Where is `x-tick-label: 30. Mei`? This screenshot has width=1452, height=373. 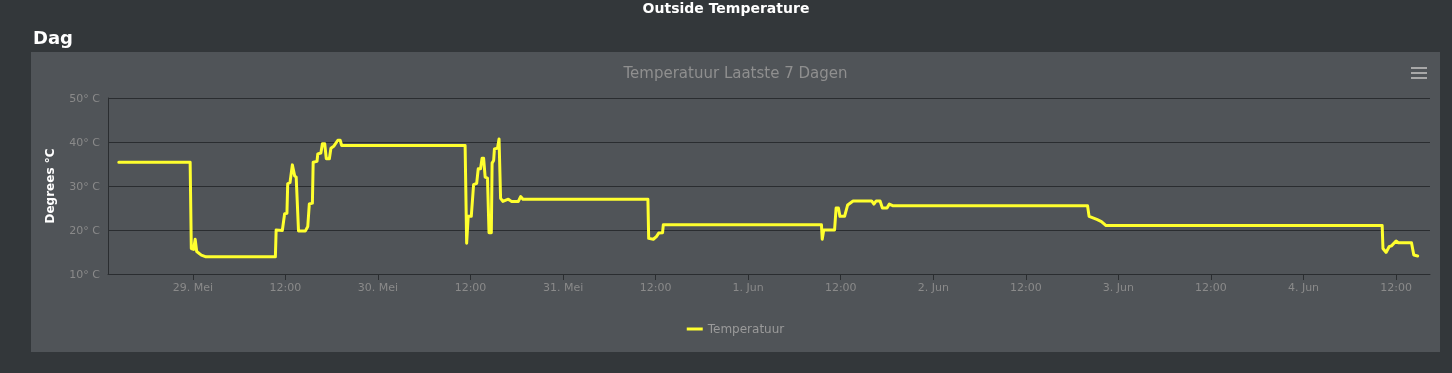
x-tick-label: 30. Mei is located at coordinates (378, 287).